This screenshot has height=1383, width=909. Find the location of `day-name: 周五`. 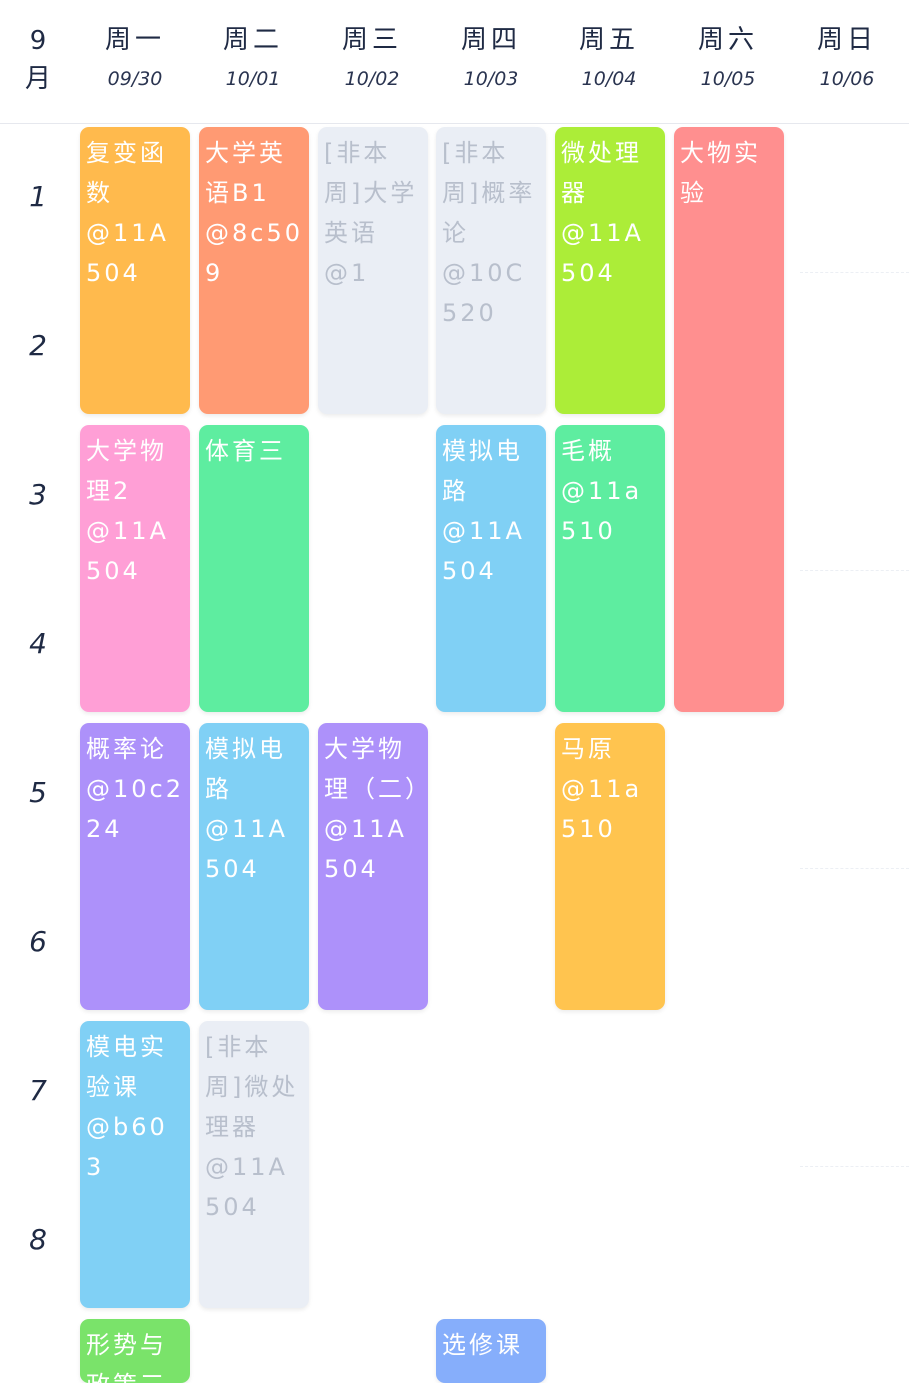

day-name: 周五 is located at coordinates (608, 40).